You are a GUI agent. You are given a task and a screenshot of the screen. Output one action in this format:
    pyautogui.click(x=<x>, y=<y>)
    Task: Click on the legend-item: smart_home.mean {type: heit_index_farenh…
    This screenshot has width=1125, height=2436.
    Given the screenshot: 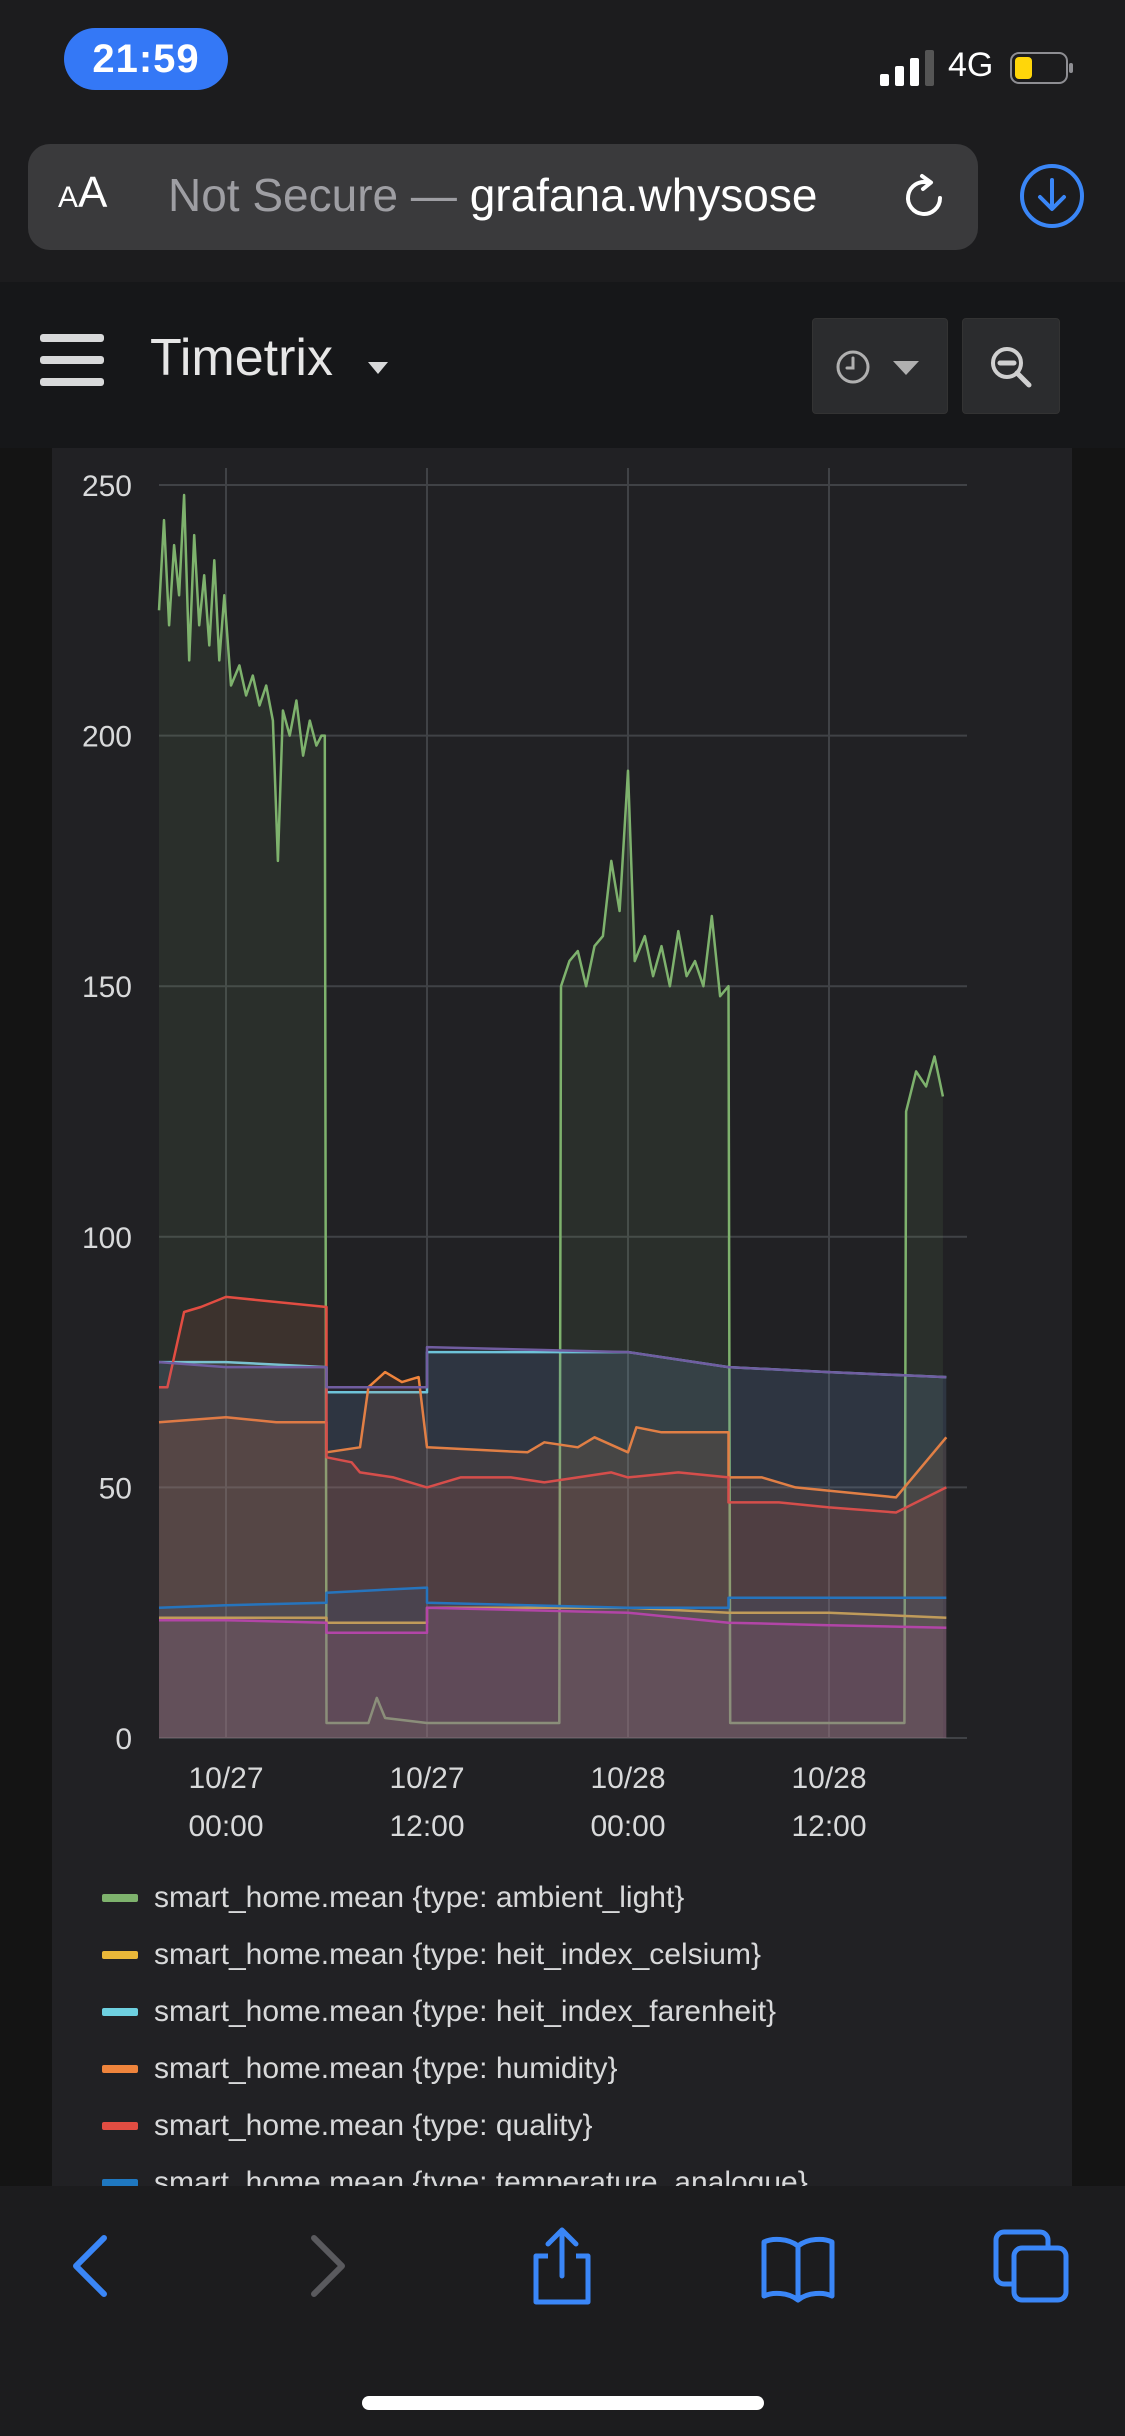 What is the action you would take?
    pyautogui.click(x=439, y=2012)
    